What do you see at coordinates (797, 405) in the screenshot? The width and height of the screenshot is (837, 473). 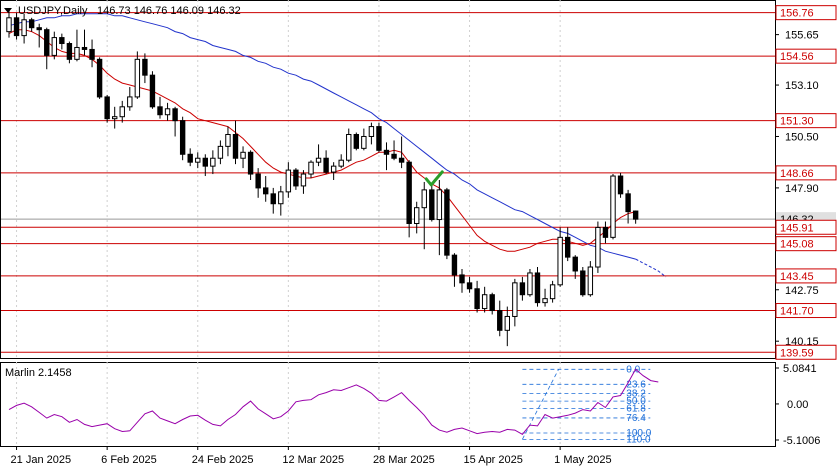 I see `indicator-y-label: 0.00` at bounding box center [797, 405].